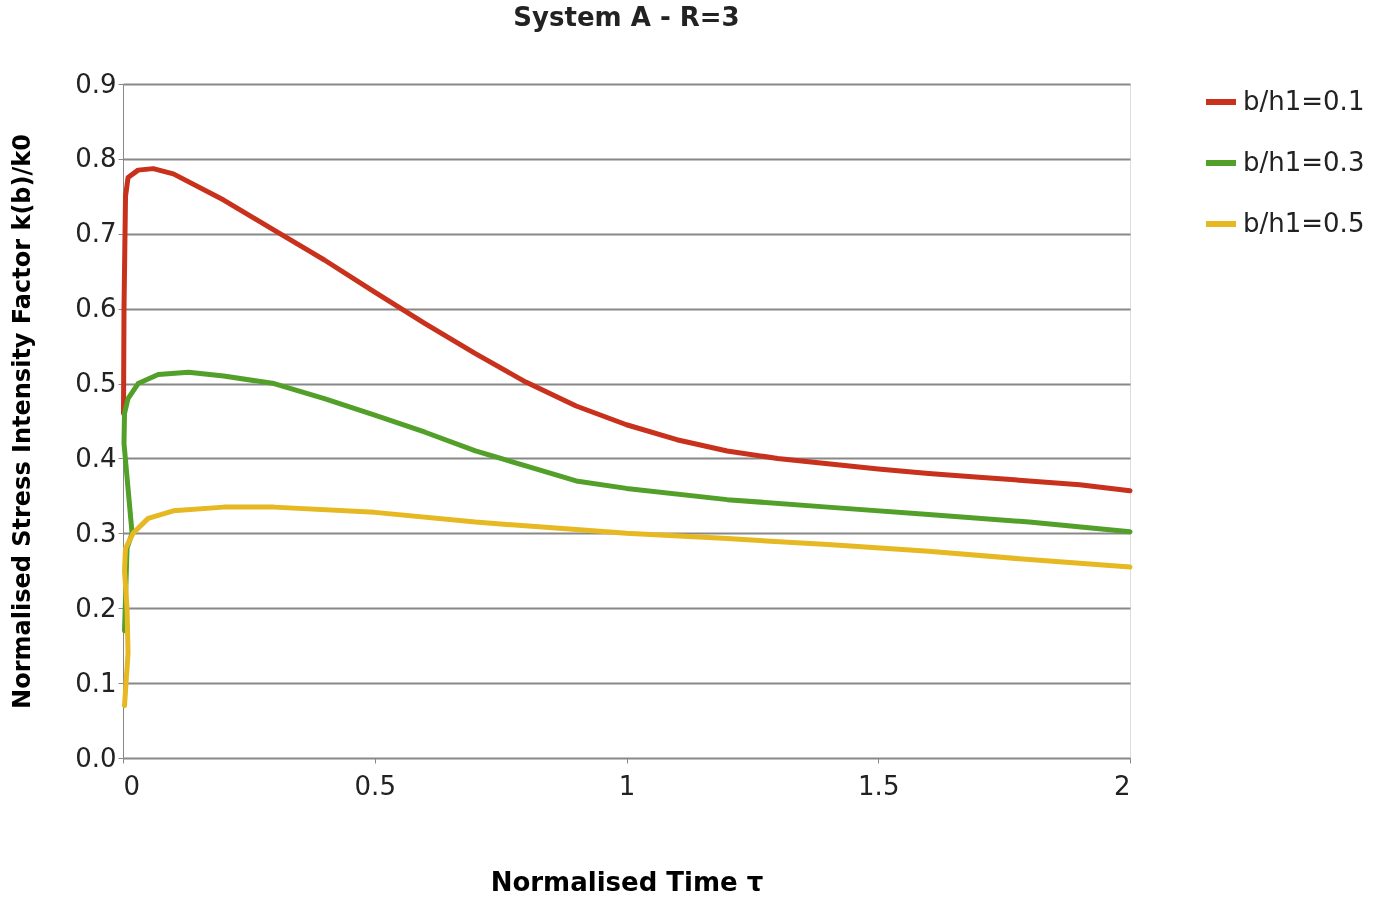 This screenshot has height=910, width=1383. Describe the element at coordinates (1304, 101) in the screenshot. I see `legend-label: b/h1=0.1` at that location.